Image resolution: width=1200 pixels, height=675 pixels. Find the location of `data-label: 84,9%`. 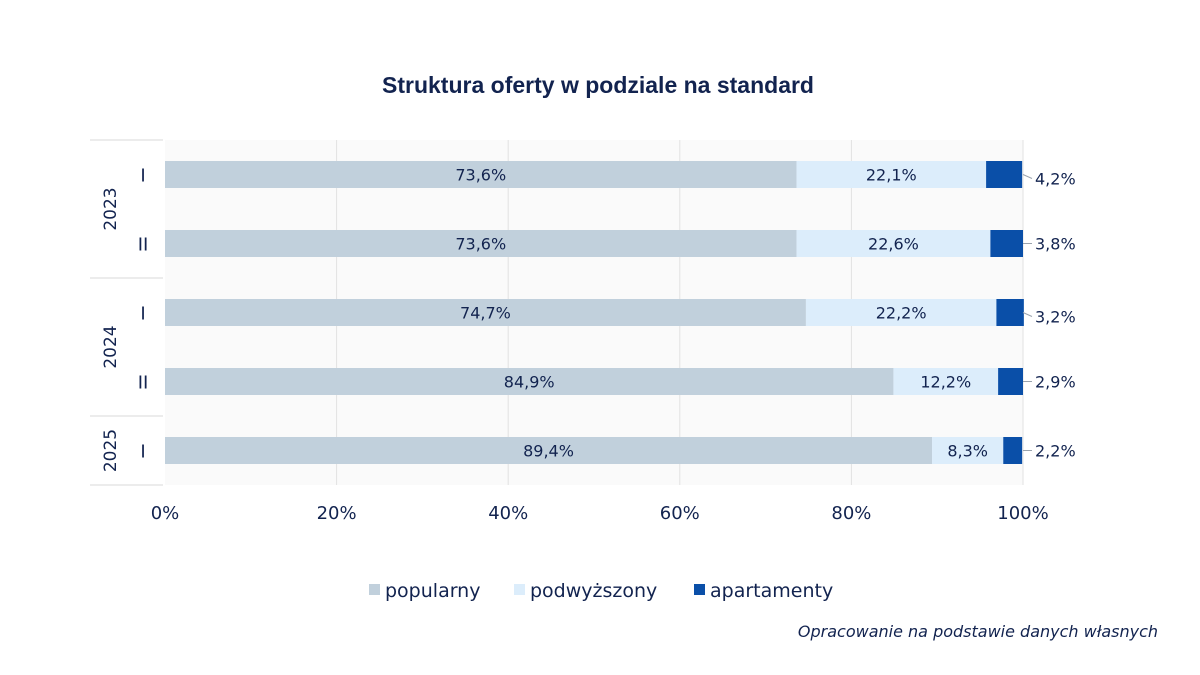

data-label: 84,9% is located at coordinates (529, 382).